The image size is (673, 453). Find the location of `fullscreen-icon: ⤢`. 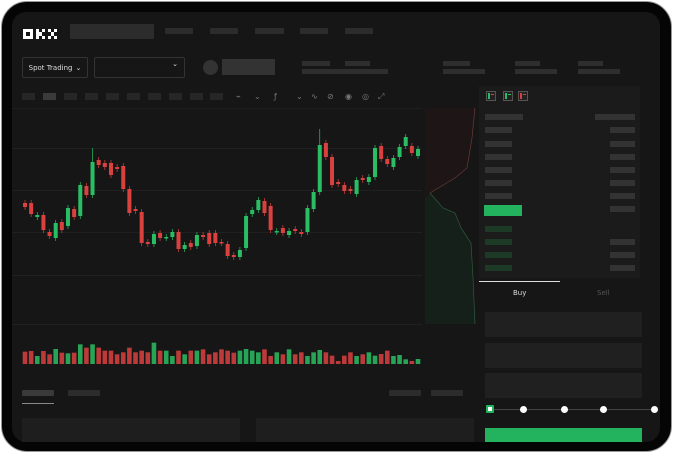

fullscreen-icon: ⤢ is located at coordinates (381, 96).